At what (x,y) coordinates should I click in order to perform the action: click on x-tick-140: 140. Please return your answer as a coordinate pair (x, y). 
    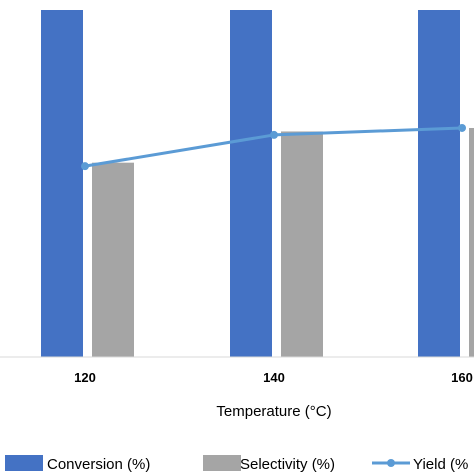
    Looking at the image, I should click on (274, 377).